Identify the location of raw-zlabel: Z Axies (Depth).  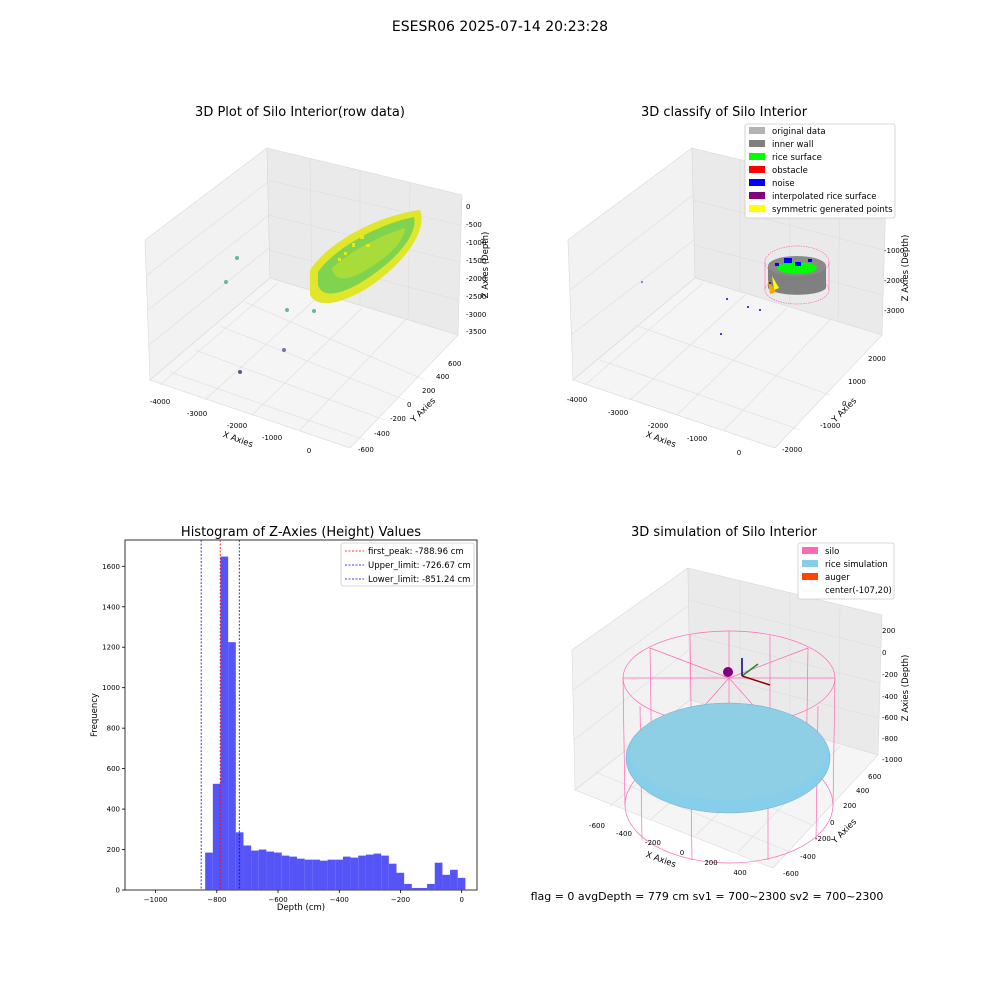
(486, 265).